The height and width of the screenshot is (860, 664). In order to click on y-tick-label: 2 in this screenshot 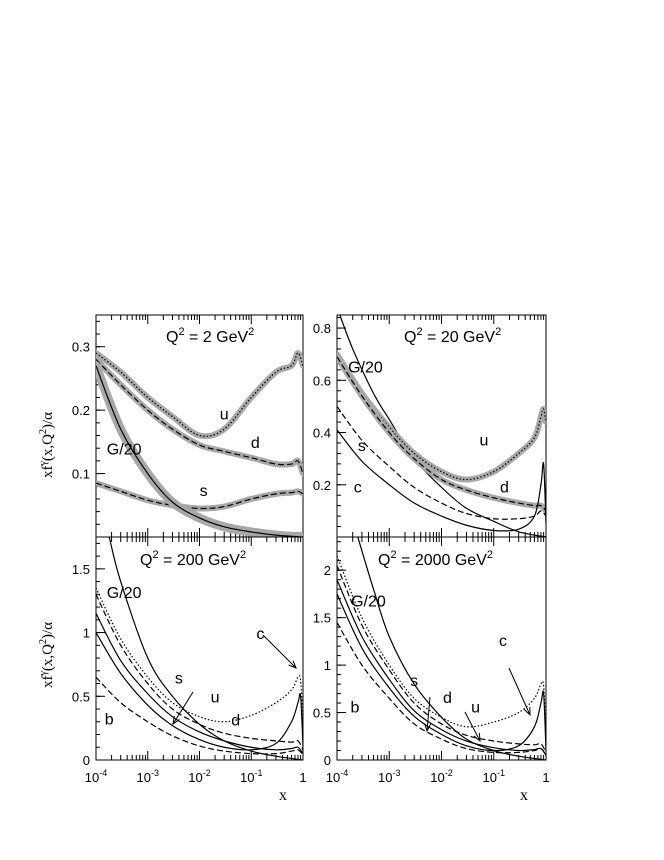, I will do `click(327, 570)`.